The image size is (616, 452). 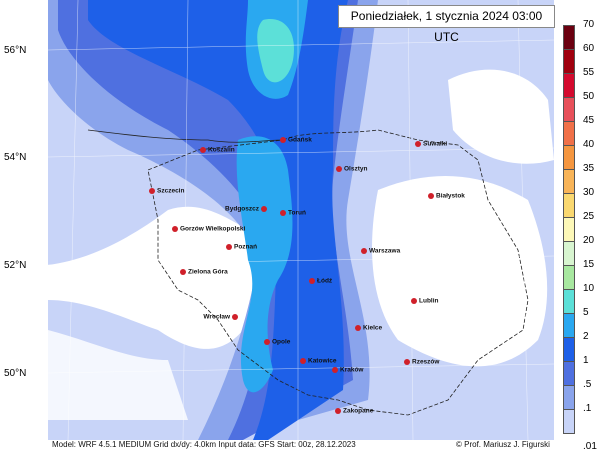 What do you see at coordinates (356, 169) in the screenshot?
I see `city-label: Olsztyn` at bounding box center [356, 169].